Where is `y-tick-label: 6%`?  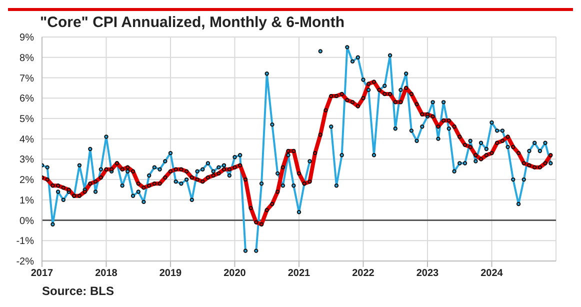
y-tick-label: 6% is located at coordinates (27, 99).